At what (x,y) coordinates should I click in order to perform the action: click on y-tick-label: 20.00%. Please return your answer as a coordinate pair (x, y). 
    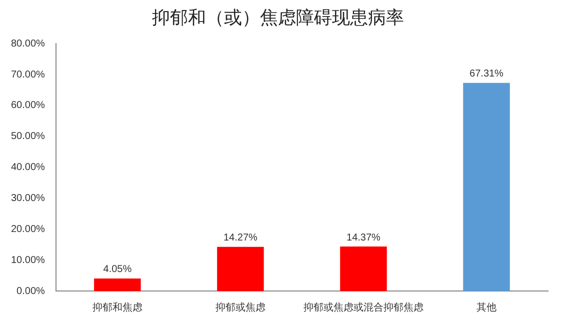
    Looking at the image, I should click on (28, 229).